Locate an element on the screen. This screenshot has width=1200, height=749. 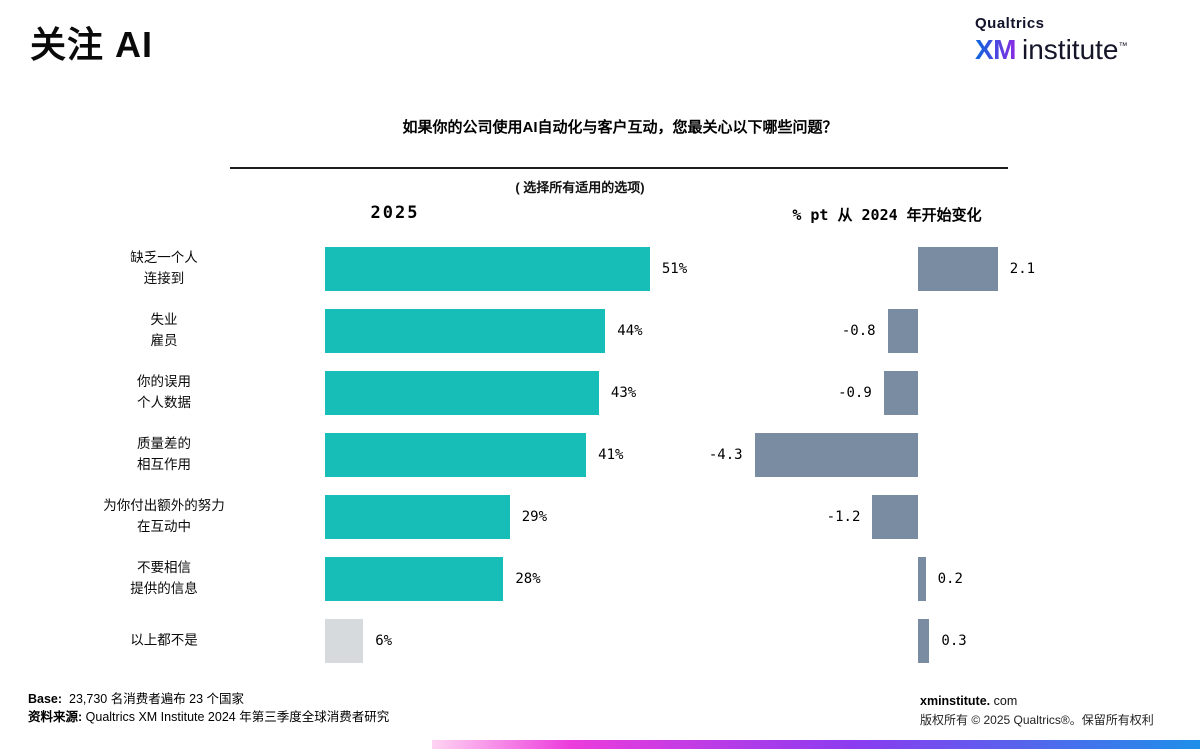
row-label: 以上都不是 is located at coordinates (164, 641).